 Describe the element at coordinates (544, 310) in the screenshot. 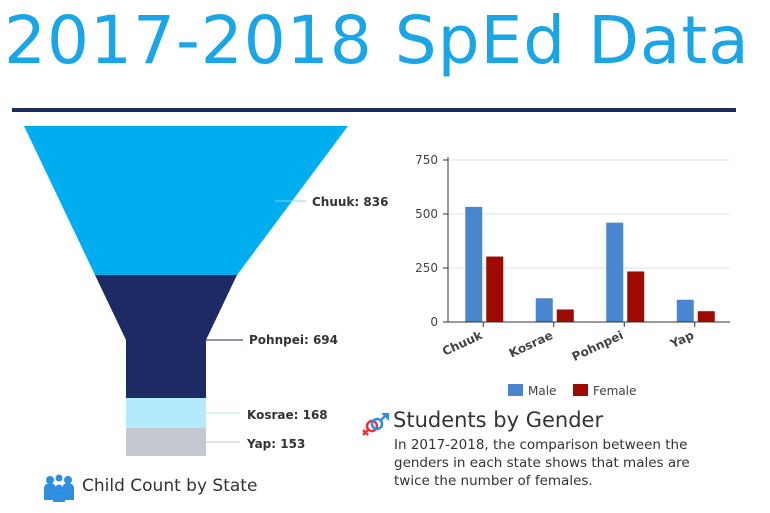

I see `bar-male-kosrae` at that location.